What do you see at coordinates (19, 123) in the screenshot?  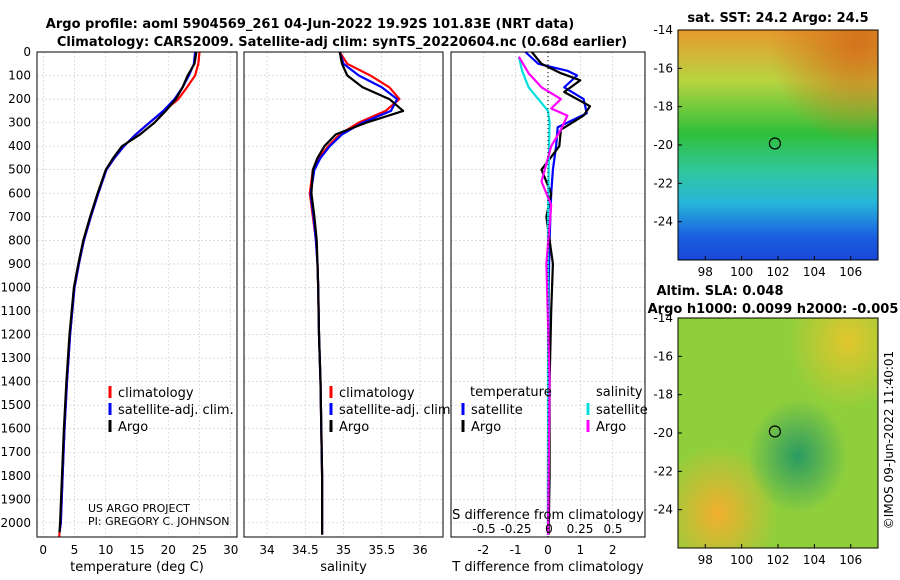 I see `y-tick-label: 300` at bounding box center [19, 123].